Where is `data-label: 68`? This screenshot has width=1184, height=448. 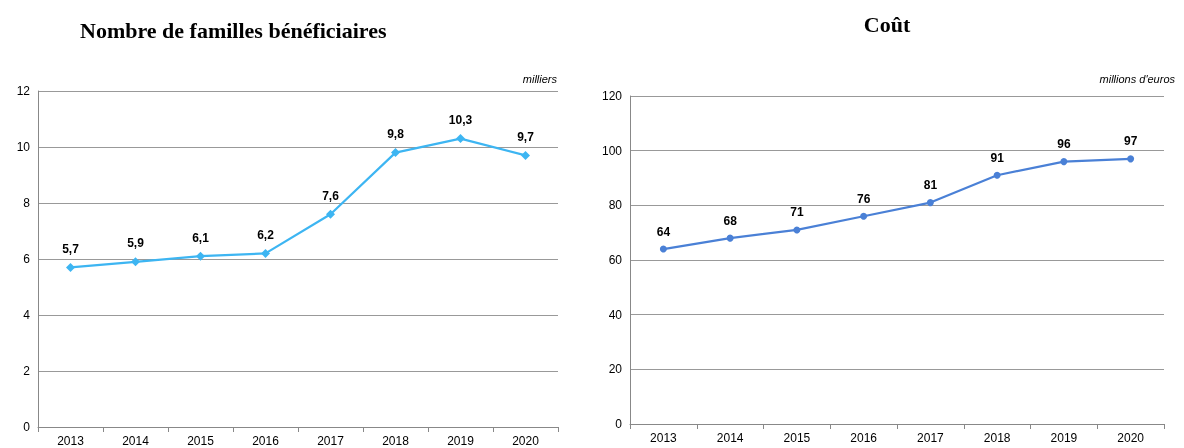
data-label: 68 is located at coordinates (730, 220).